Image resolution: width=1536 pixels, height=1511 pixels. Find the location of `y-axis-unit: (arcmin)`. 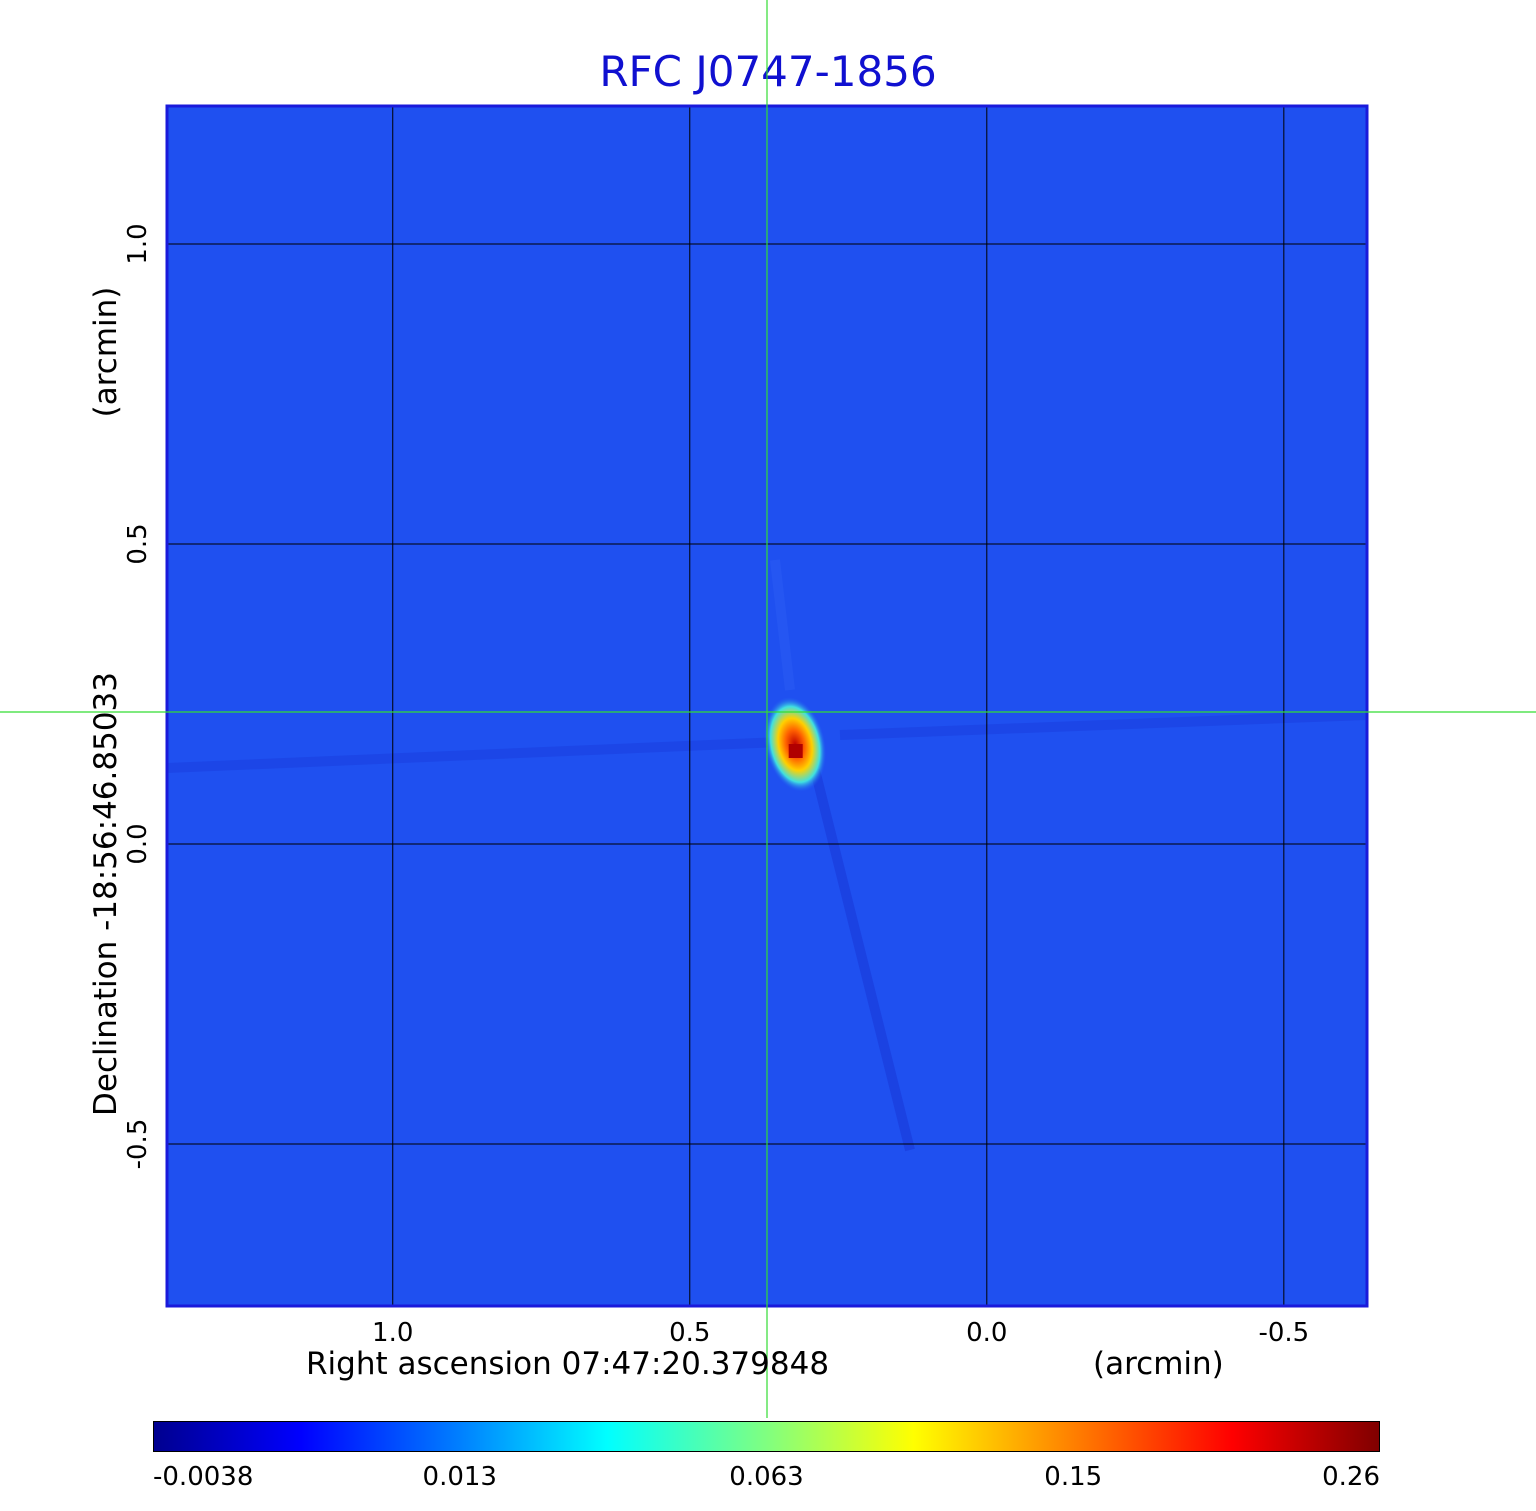

y-axis-unit: (arcmin) is located at coordinates (106, 352).